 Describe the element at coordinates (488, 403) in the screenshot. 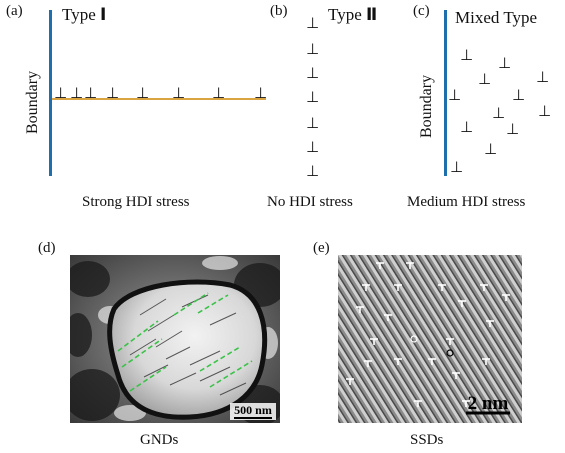

I see `panel-e-scale-bar-label: 2 nm` at that location.